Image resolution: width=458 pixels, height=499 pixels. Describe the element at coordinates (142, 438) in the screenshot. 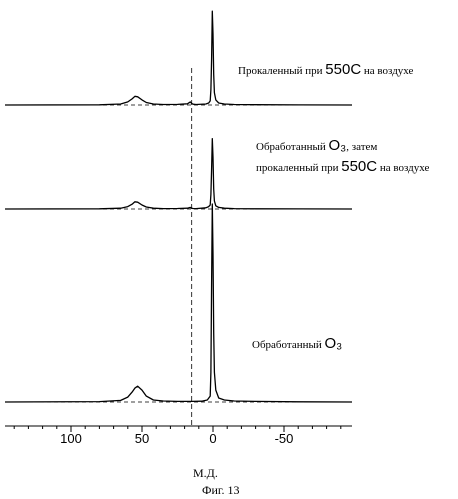

I see `x-tick-label: 50` at that location.